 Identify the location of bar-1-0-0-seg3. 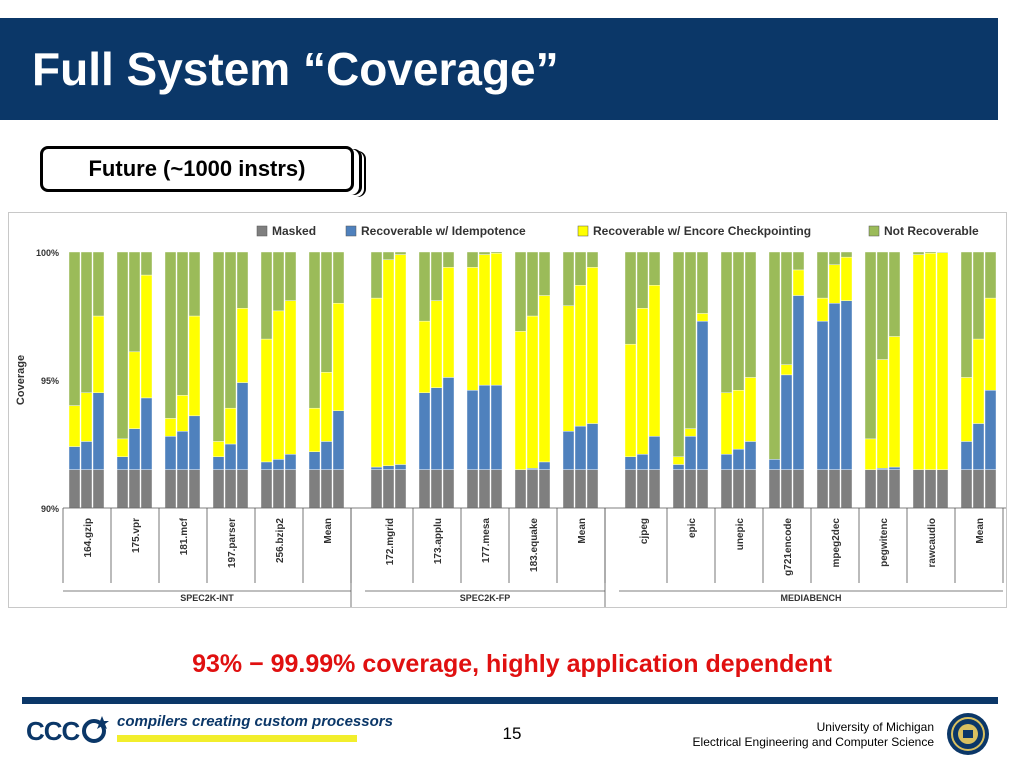
(376, 275).